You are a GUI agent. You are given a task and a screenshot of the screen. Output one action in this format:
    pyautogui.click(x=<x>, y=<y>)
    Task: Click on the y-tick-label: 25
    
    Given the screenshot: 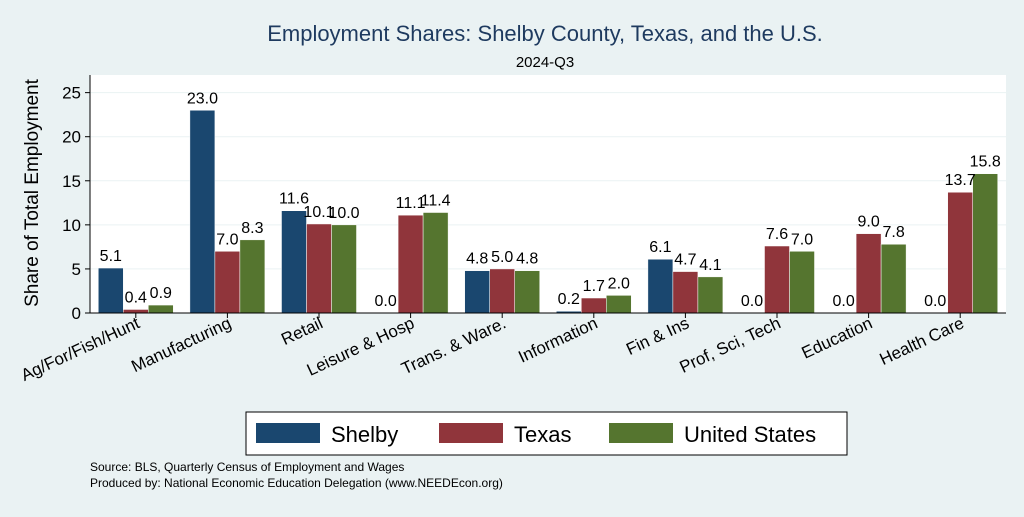 What is the action you would take?
    pyautogui.click(x=71, y=93)
    